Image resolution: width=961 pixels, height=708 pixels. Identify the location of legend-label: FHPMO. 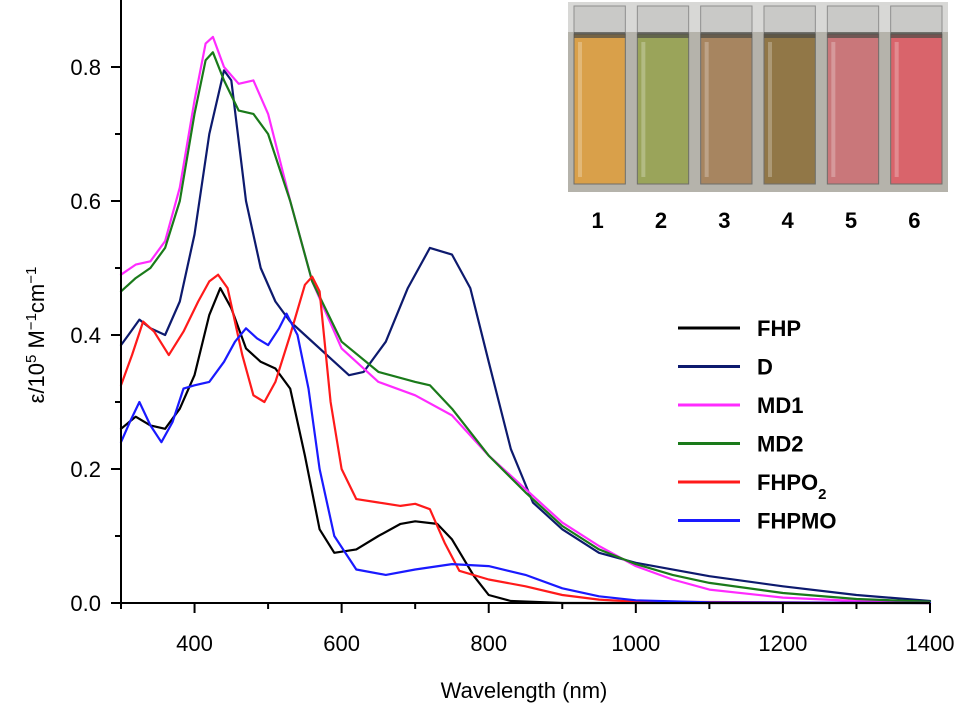
(796, 521).